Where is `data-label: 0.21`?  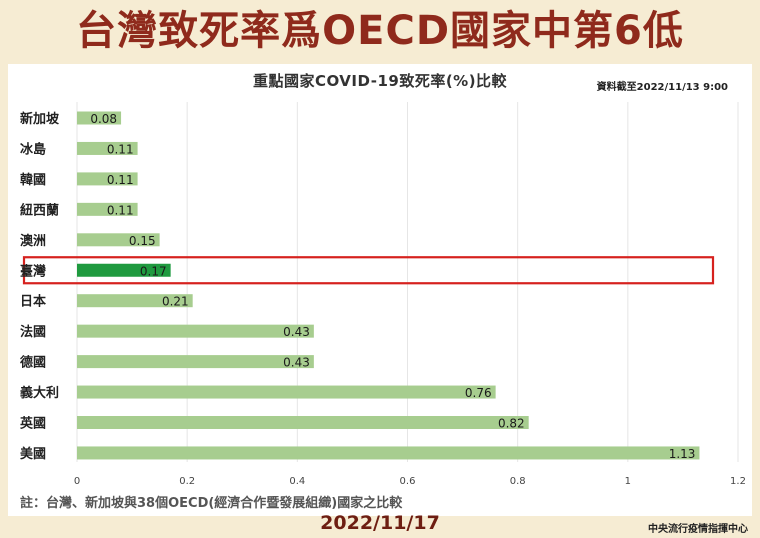
data-label: 0.21 is located at coordinates (175, 302).